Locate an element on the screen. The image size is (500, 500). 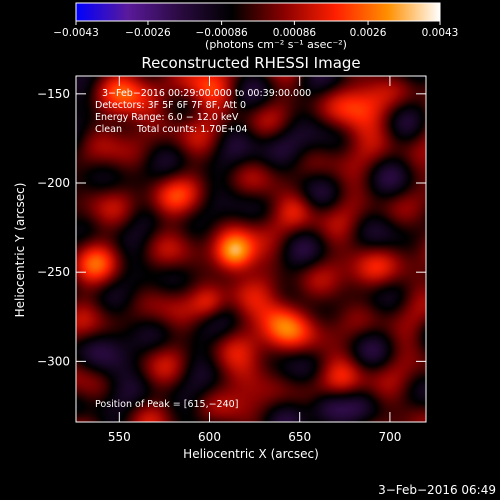
y-axis-label: Heliocentric Y (arcsec) is located at coordinates (20, 250).